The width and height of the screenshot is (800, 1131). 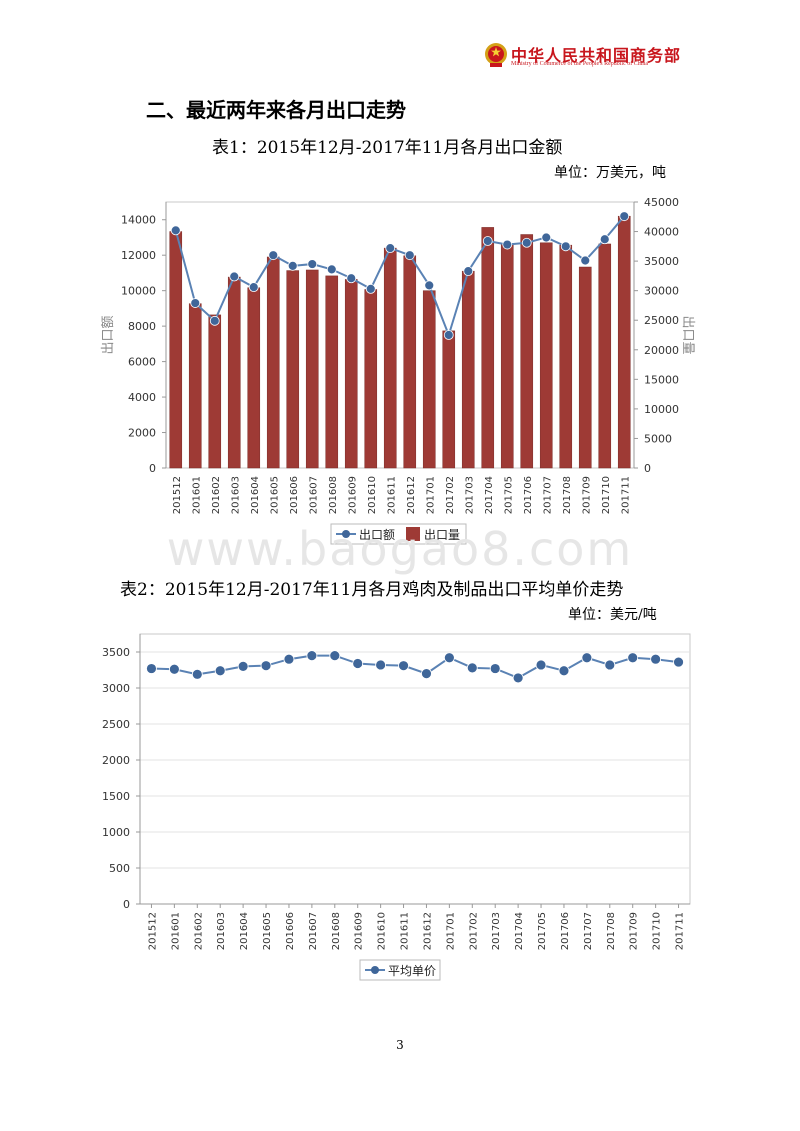 I want to click on ylabel-right: 出口量, so click(x=687, y=334).